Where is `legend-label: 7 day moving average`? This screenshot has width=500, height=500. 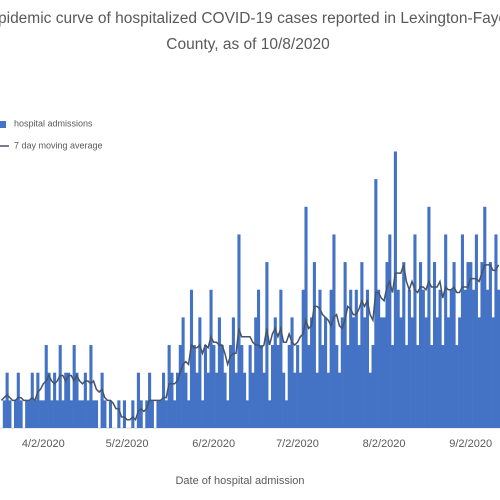
legend-label: 7 day moving average is located at coordinates (58, 145).